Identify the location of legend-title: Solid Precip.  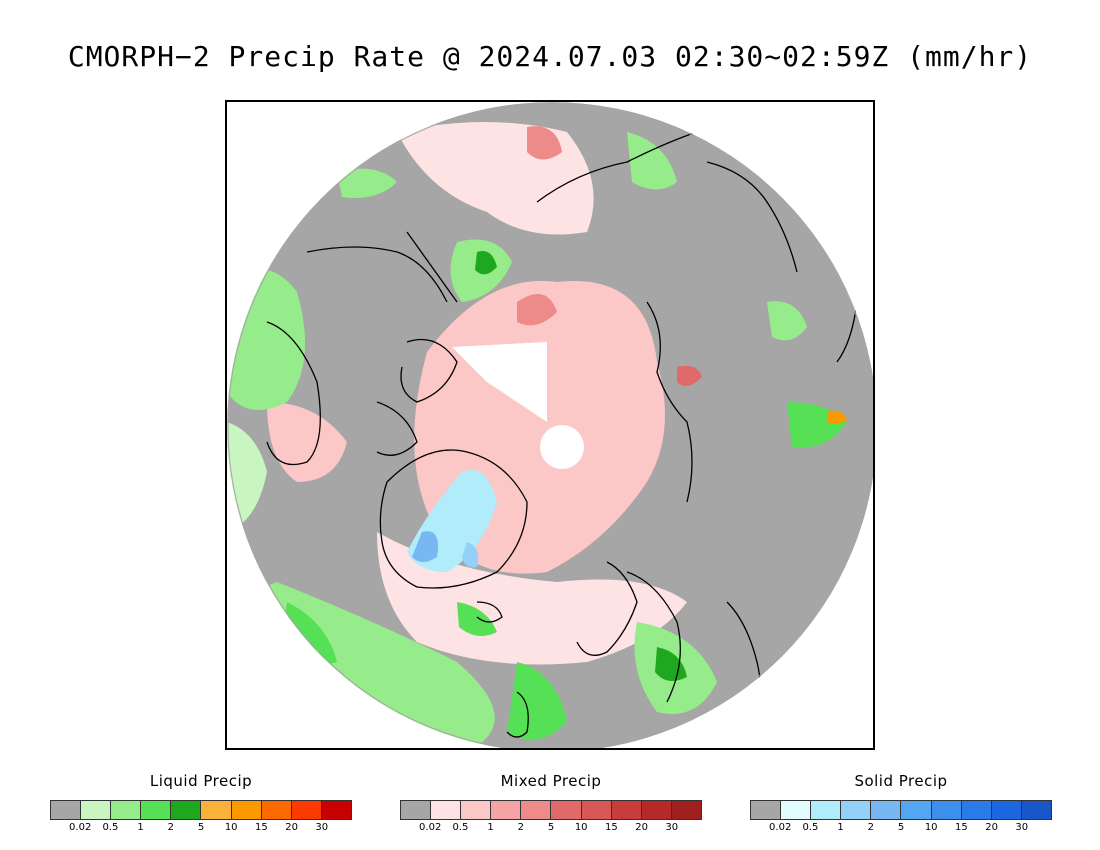
(901, 781).